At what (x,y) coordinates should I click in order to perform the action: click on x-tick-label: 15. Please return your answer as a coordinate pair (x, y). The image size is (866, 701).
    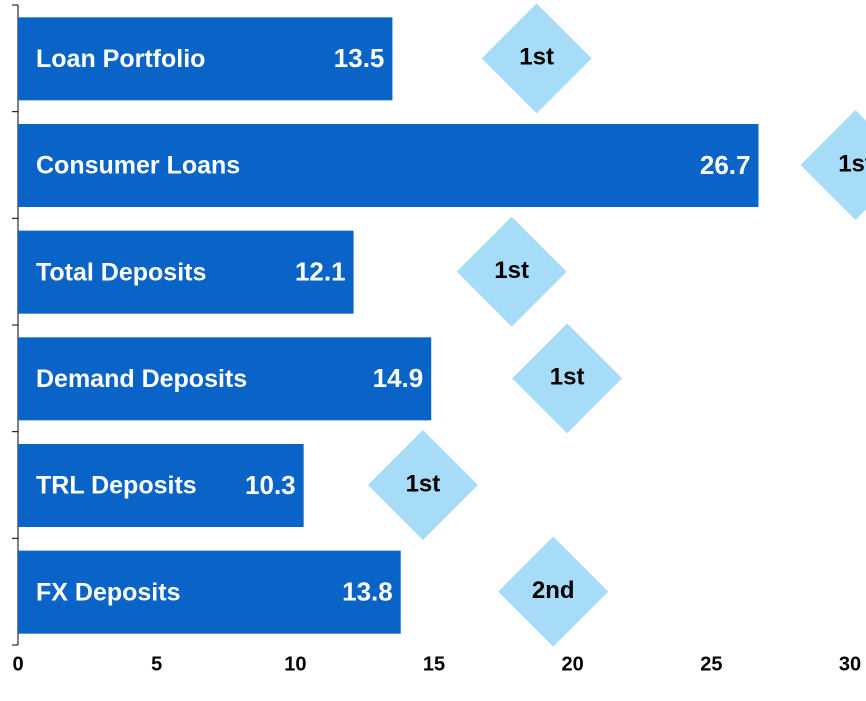
    Looking at the image, I should click on (434, 664).